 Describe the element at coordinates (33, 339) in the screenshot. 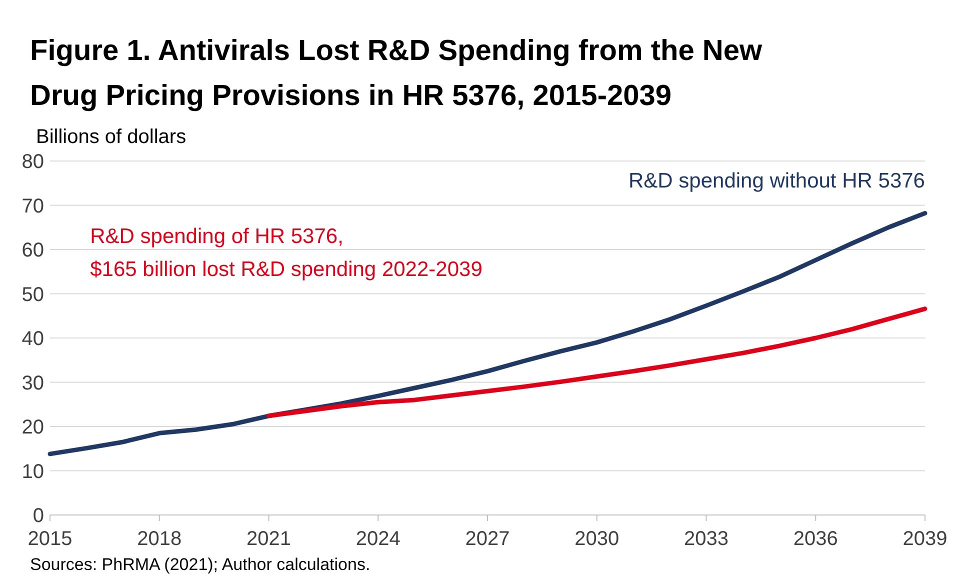

I see `y-tick-label: 40` at that location.